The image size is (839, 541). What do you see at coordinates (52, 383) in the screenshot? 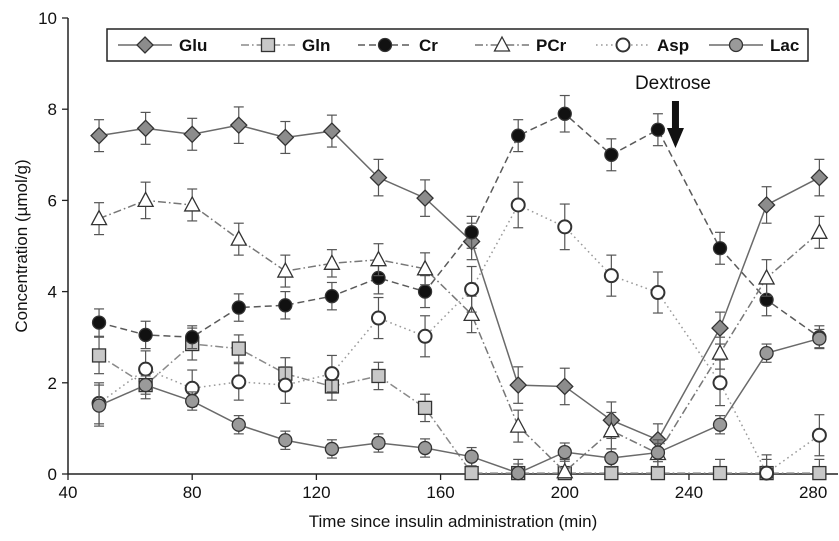
I see `y-tick-label: 2` at bounding box center [52, 383].